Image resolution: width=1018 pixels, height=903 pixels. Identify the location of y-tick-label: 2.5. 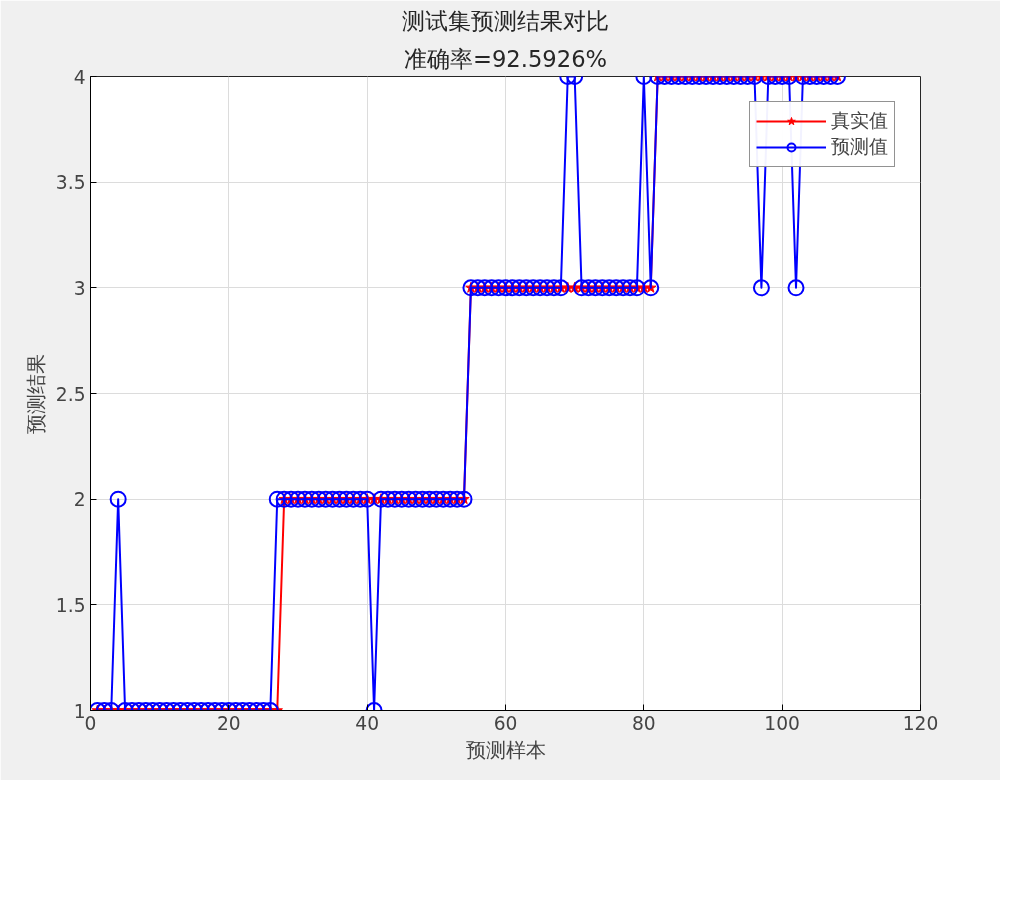
(70, 394).